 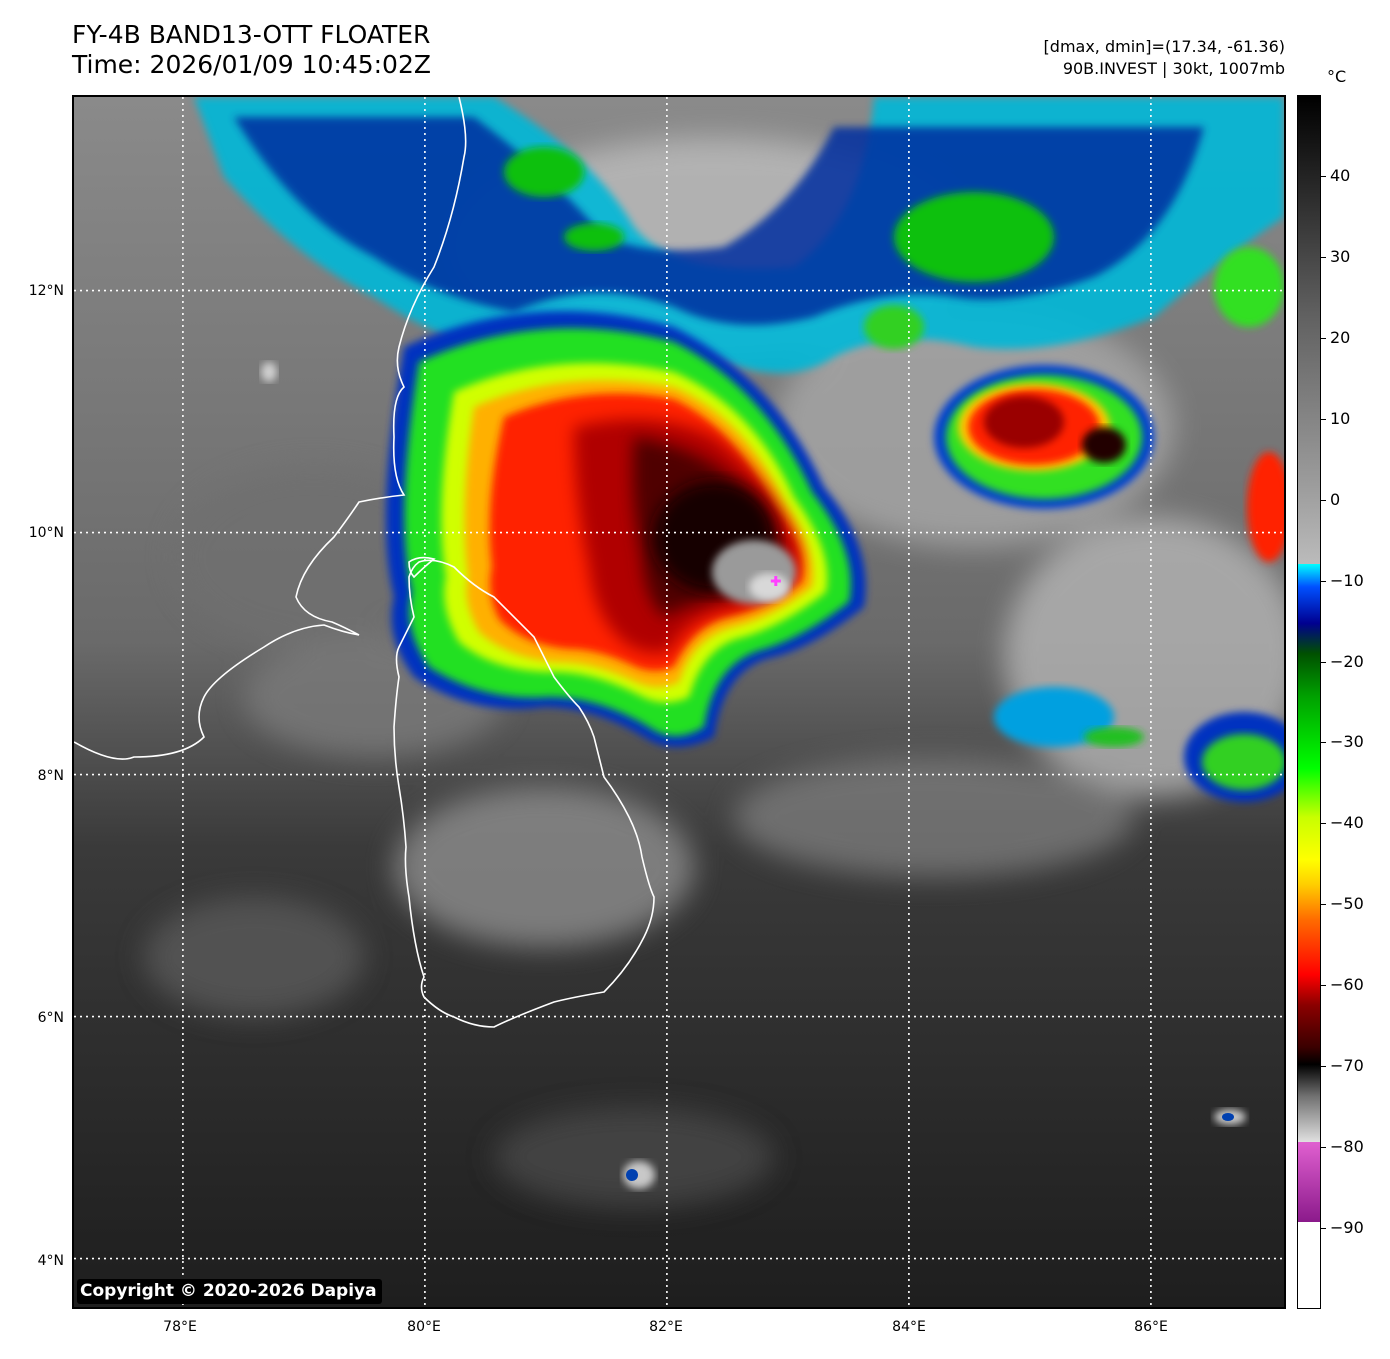 I want to click on lat-label-8n: 8°N, so click(x=50, y=776).